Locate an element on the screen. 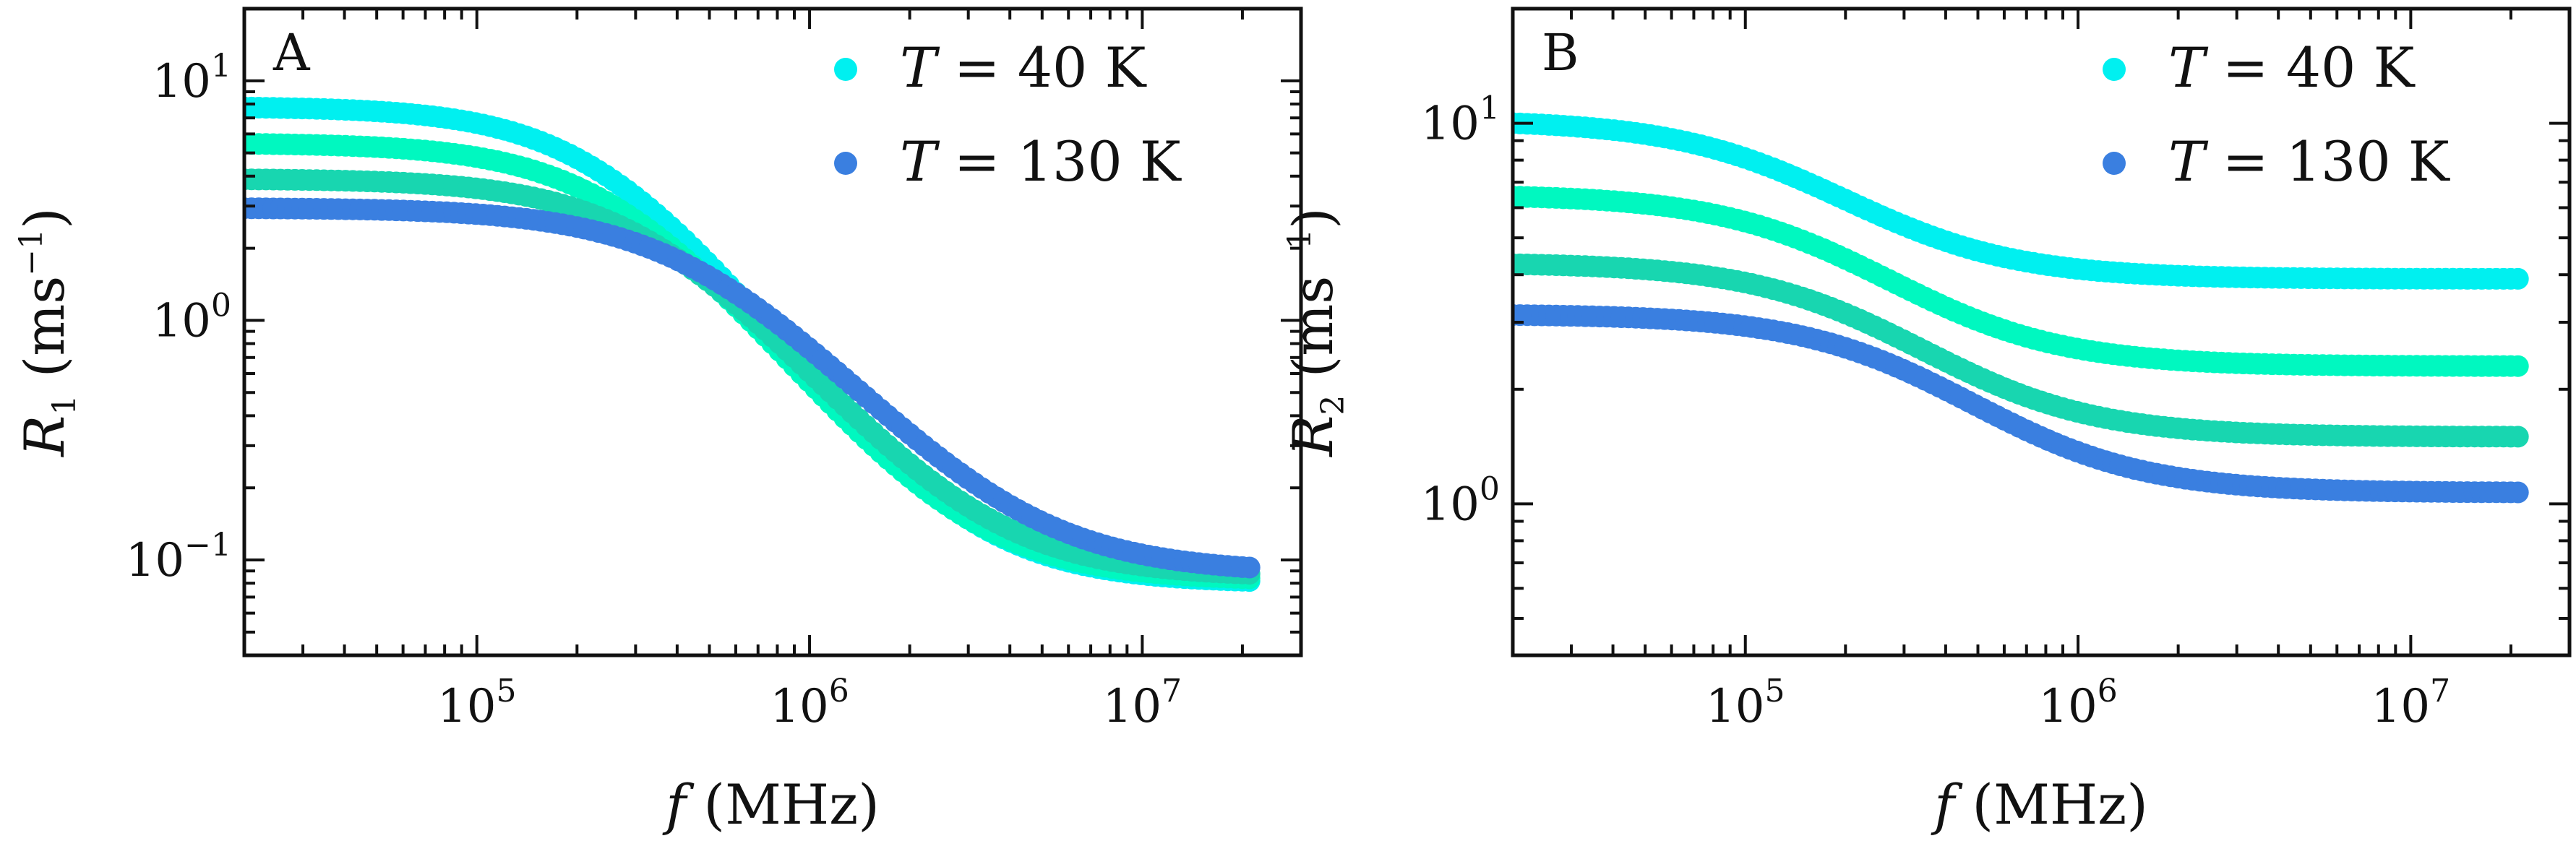  y-axis-label: R1 (ms−1) is located at coordinates (48, 332).